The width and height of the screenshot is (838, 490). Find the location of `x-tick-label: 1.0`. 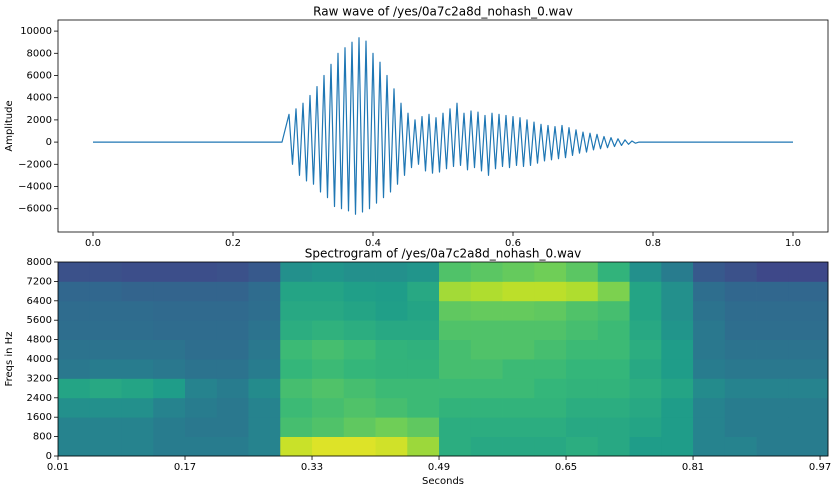

x-tick-label: 1.0 is located at coordinates (793, 243).